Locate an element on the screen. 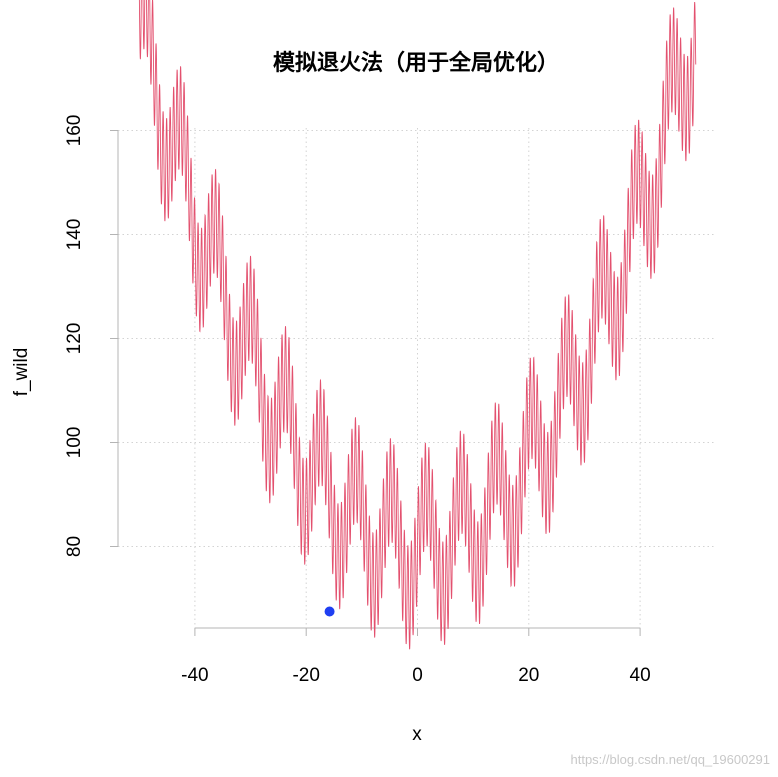  y-tick-label-4: 160 is located at coordinates (74, 131).